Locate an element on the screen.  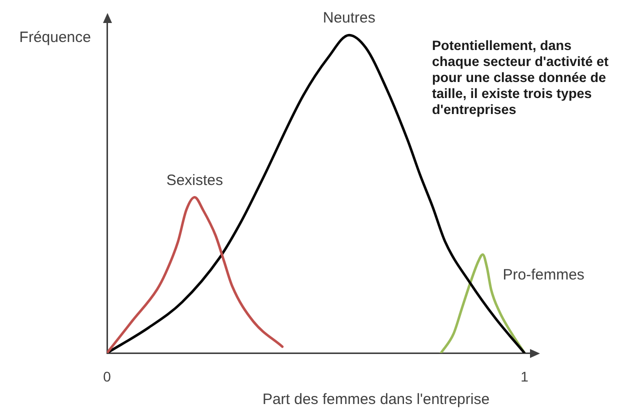
annotation: Potentiellement, dans chaque secteur d'activité et pour une classe donnée de taille, il existe trois types d'entreprises is located at coordinates (520, 78).